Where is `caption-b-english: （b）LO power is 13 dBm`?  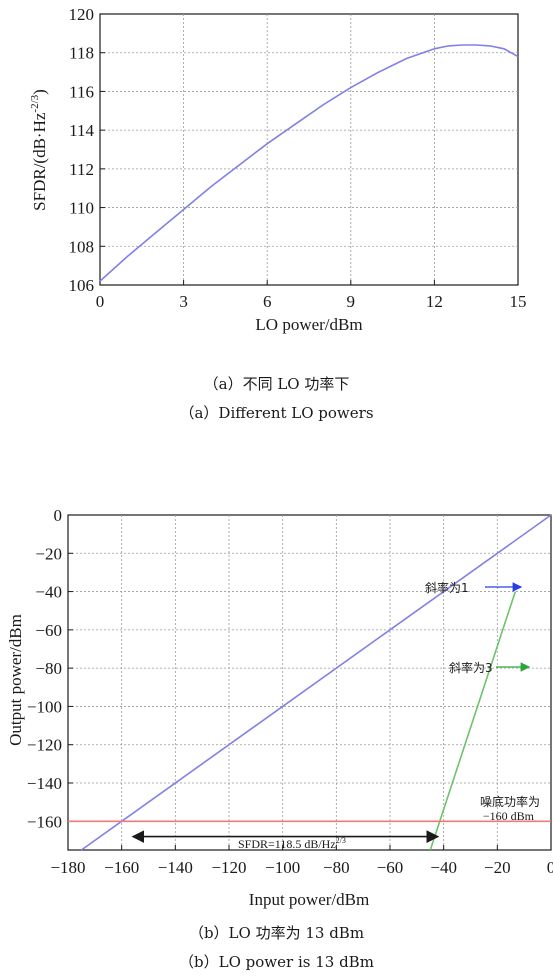
caption-b-english: （b）LO power is 13 dBm is located at coordinates (276, 962).